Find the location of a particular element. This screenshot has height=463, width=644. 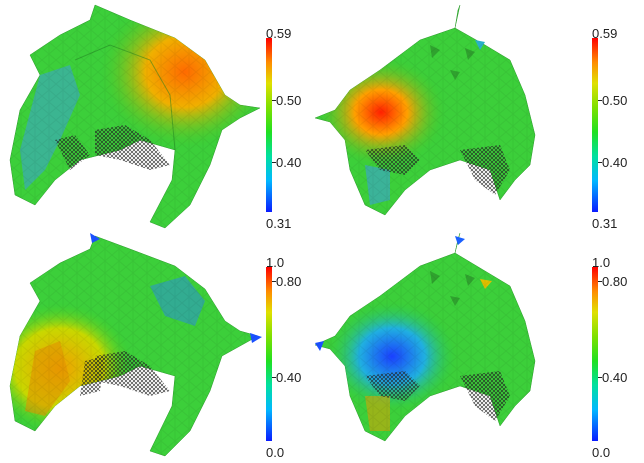

colorbar-top-right is located at coordinates (595, 125).